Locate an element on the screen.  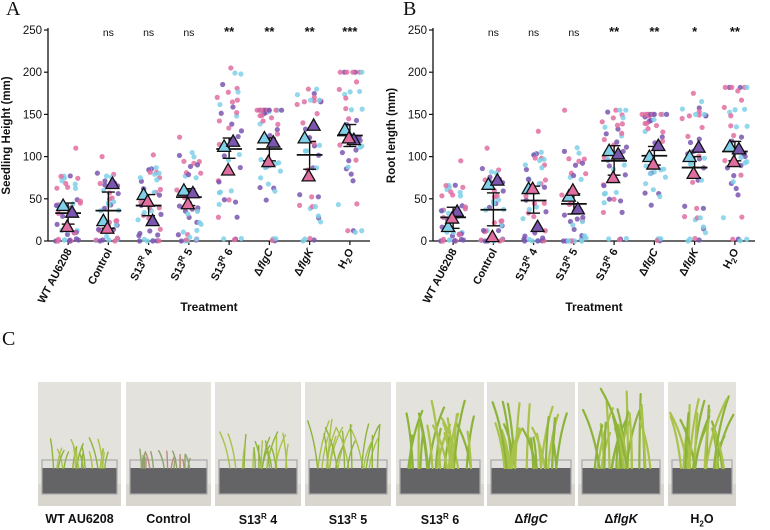
y-tick-label: 0 is located at coordinates (39, 242).